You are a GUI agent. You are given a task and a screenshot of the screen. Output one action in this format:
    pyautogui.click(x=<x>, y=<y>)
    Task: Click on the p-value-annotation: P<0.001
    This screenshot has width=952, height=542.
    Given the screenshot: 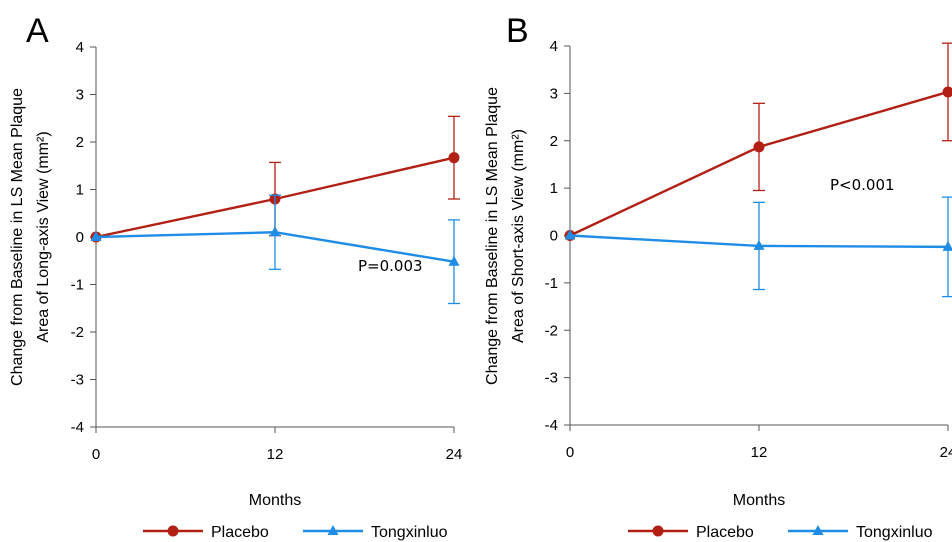 What is the action you would take?
    pyautogui.click(x=862, y=185)
    